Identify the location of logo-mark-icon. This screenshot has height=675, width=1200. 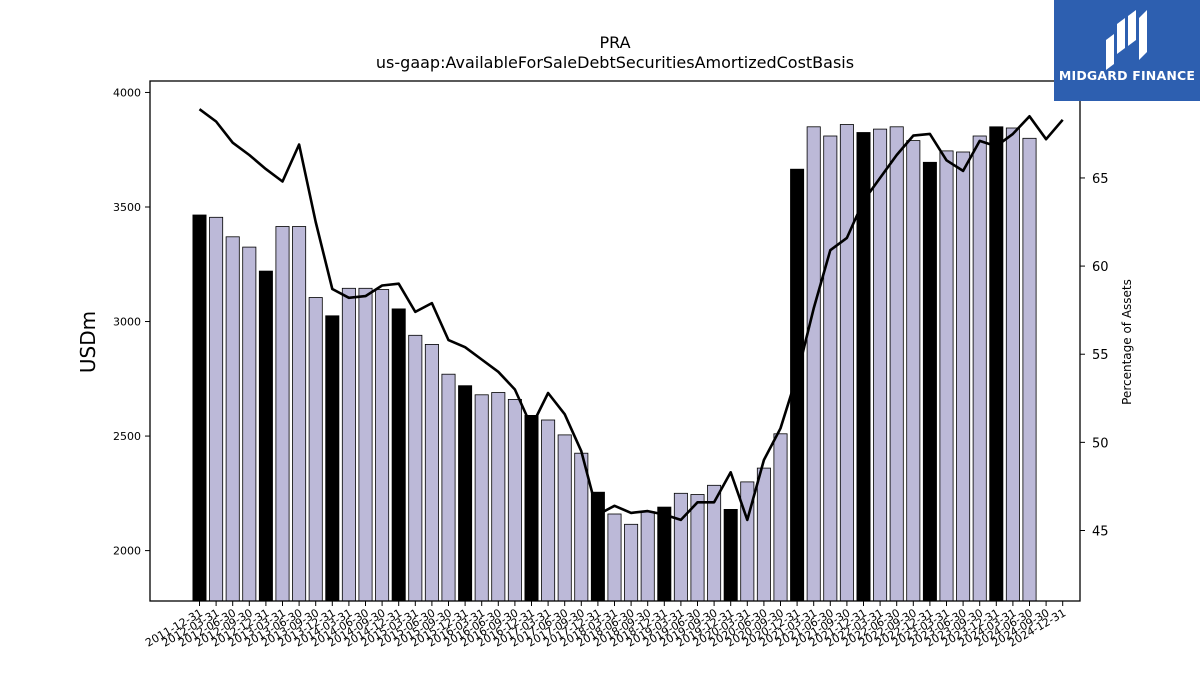
(1126, 40).